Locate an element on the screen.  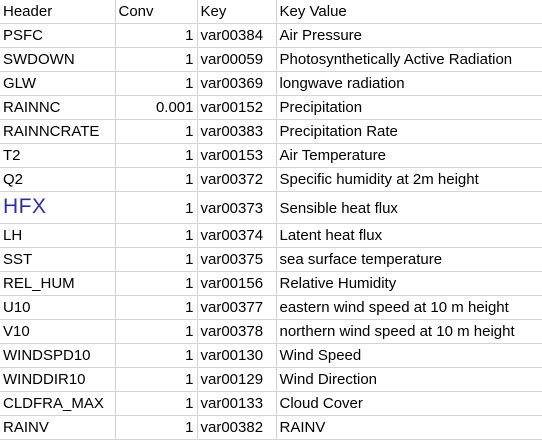
cell-header: REL_HUM is located at coordinates (58, 283).